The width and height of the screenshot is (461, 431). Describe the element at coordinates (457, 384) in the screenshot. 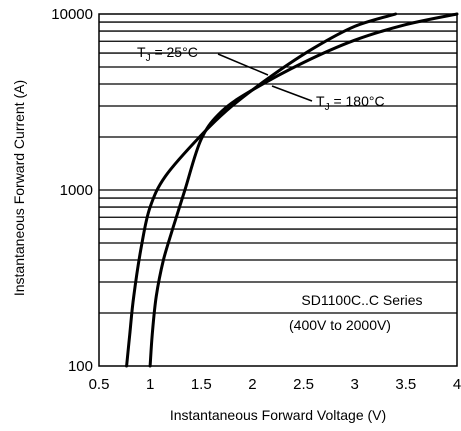

I see `x-tick-label: 4` at that location.